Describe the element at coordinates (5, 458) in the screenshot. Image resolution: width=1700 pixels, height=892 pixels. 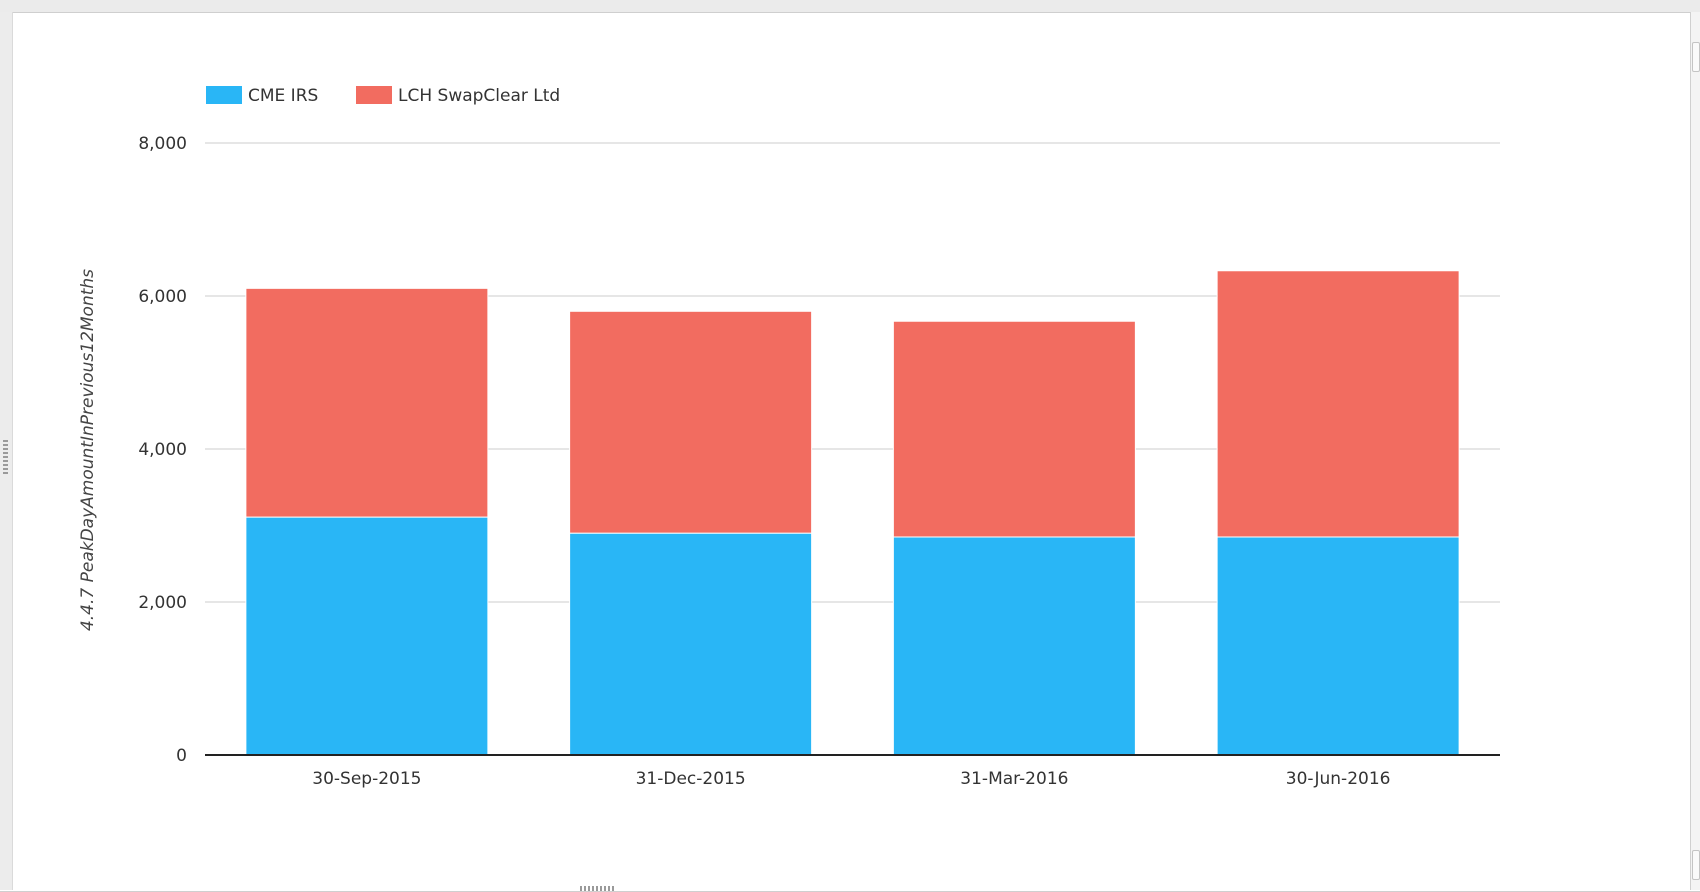
I see `left-resize-grip-icon` at that location.